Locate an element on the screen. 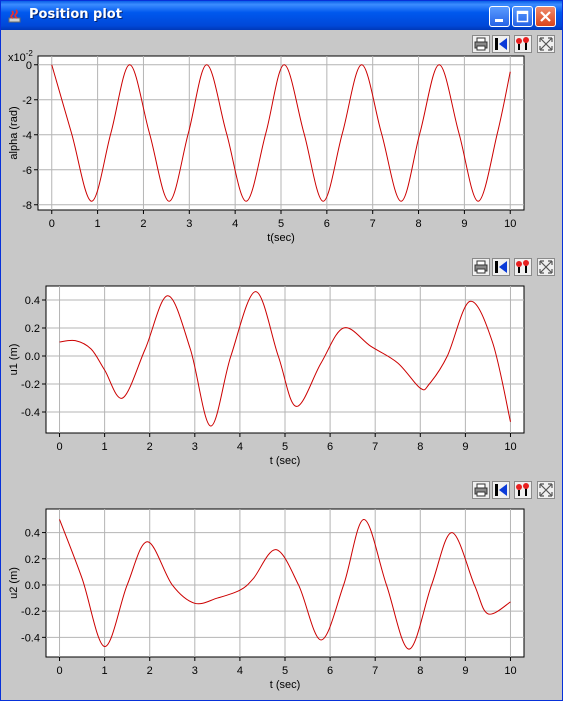 Image resolution: width=563 pixels, height=701 pixels. y-tick-label: -8 is located at coordinates (27, 206).